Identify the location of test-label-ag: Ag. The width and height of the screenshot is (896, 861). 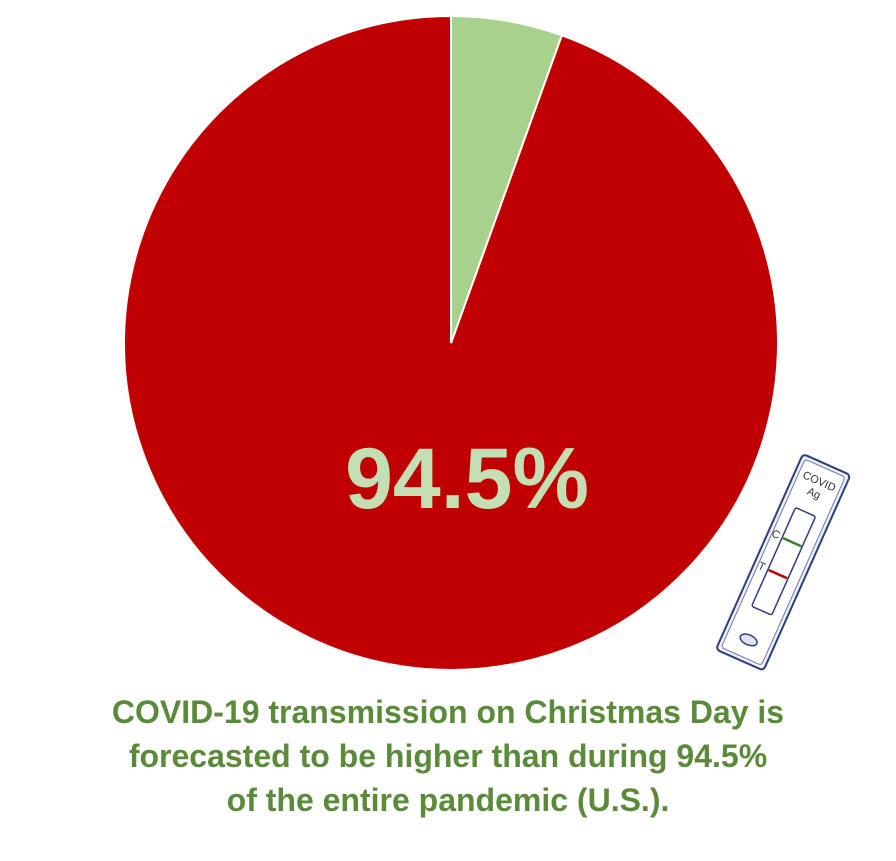
(813, 494).